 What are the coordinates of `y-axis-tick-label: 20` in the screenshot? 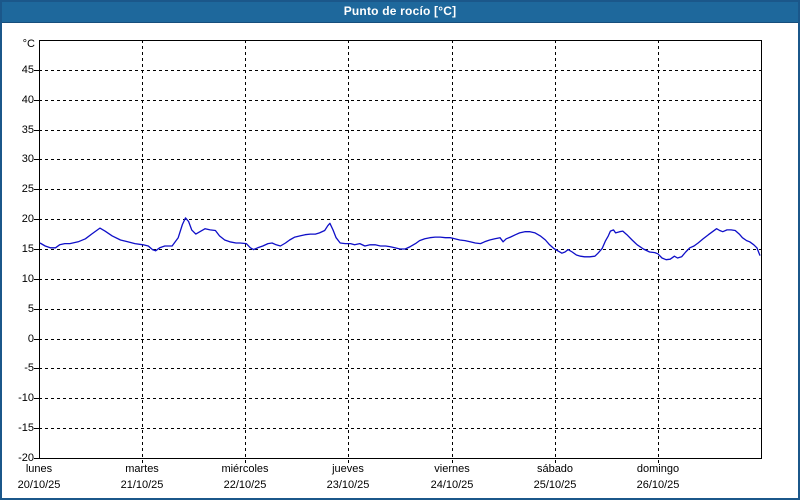 It's located at (27, 219).